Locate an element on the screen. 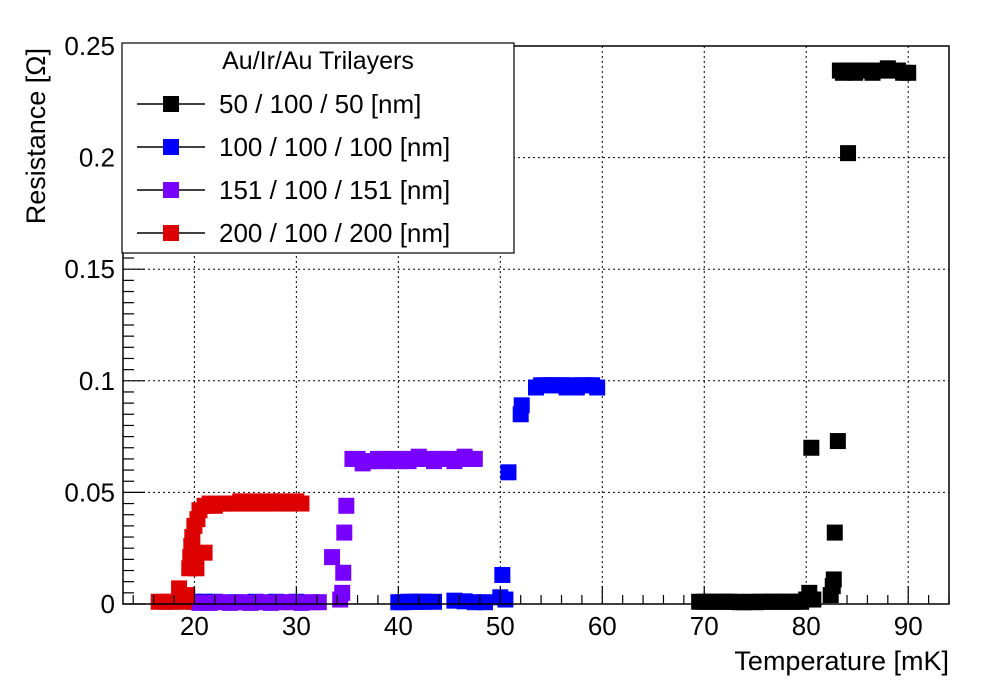 This screenshot has height=694, width=994. y-tick-label: 0.25 is located at coordinates (89, 46).